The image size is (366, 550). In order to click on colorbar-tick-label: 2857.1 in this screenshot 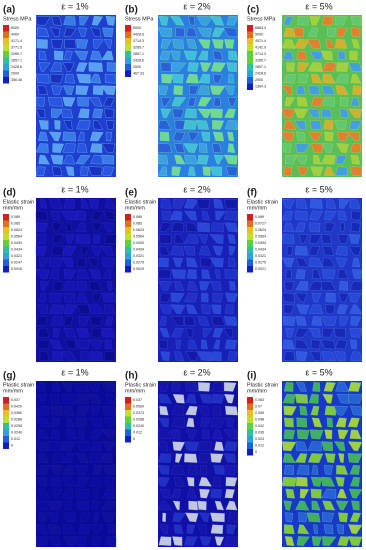, I will do `click(16, 61)`.